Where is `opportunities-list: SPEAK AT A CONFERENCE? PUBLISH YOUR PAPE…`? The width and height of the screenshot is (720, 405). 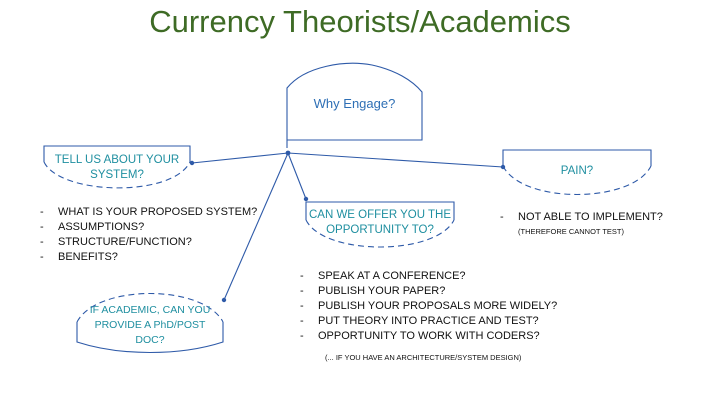 opportunities-list: SPEAK AT A CONFERENCE? PUBLISH YOUR PAPE… is located at coordinates (428, 306).